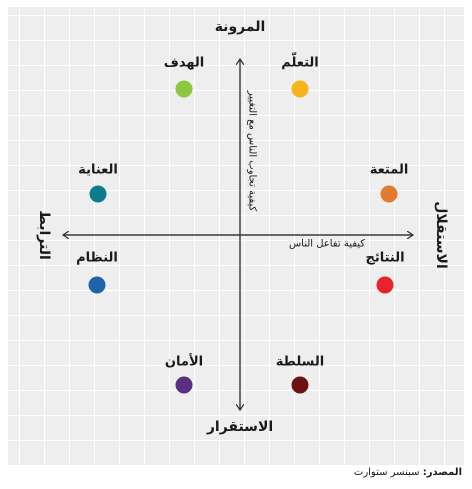 The height and width of the screenshot is (489, 472). Describe the element at coordinates (300, 385) in the screenshot. I see `item-dot-authority` at that location.